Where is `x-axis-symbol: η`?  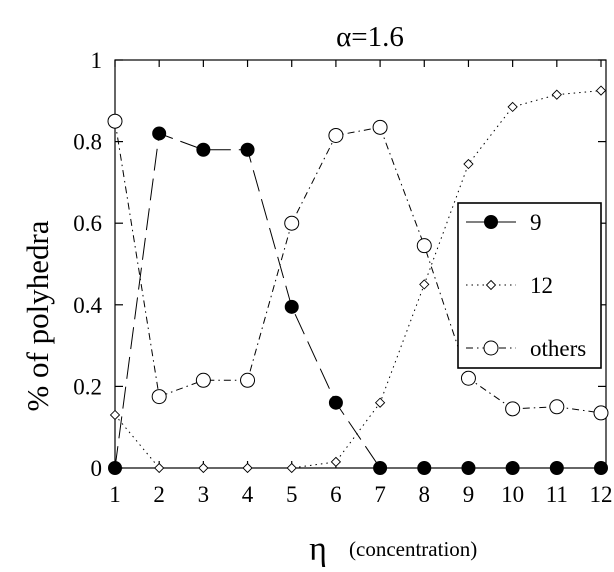
x-axis-symbol: η is located at coordinates (318, 549).